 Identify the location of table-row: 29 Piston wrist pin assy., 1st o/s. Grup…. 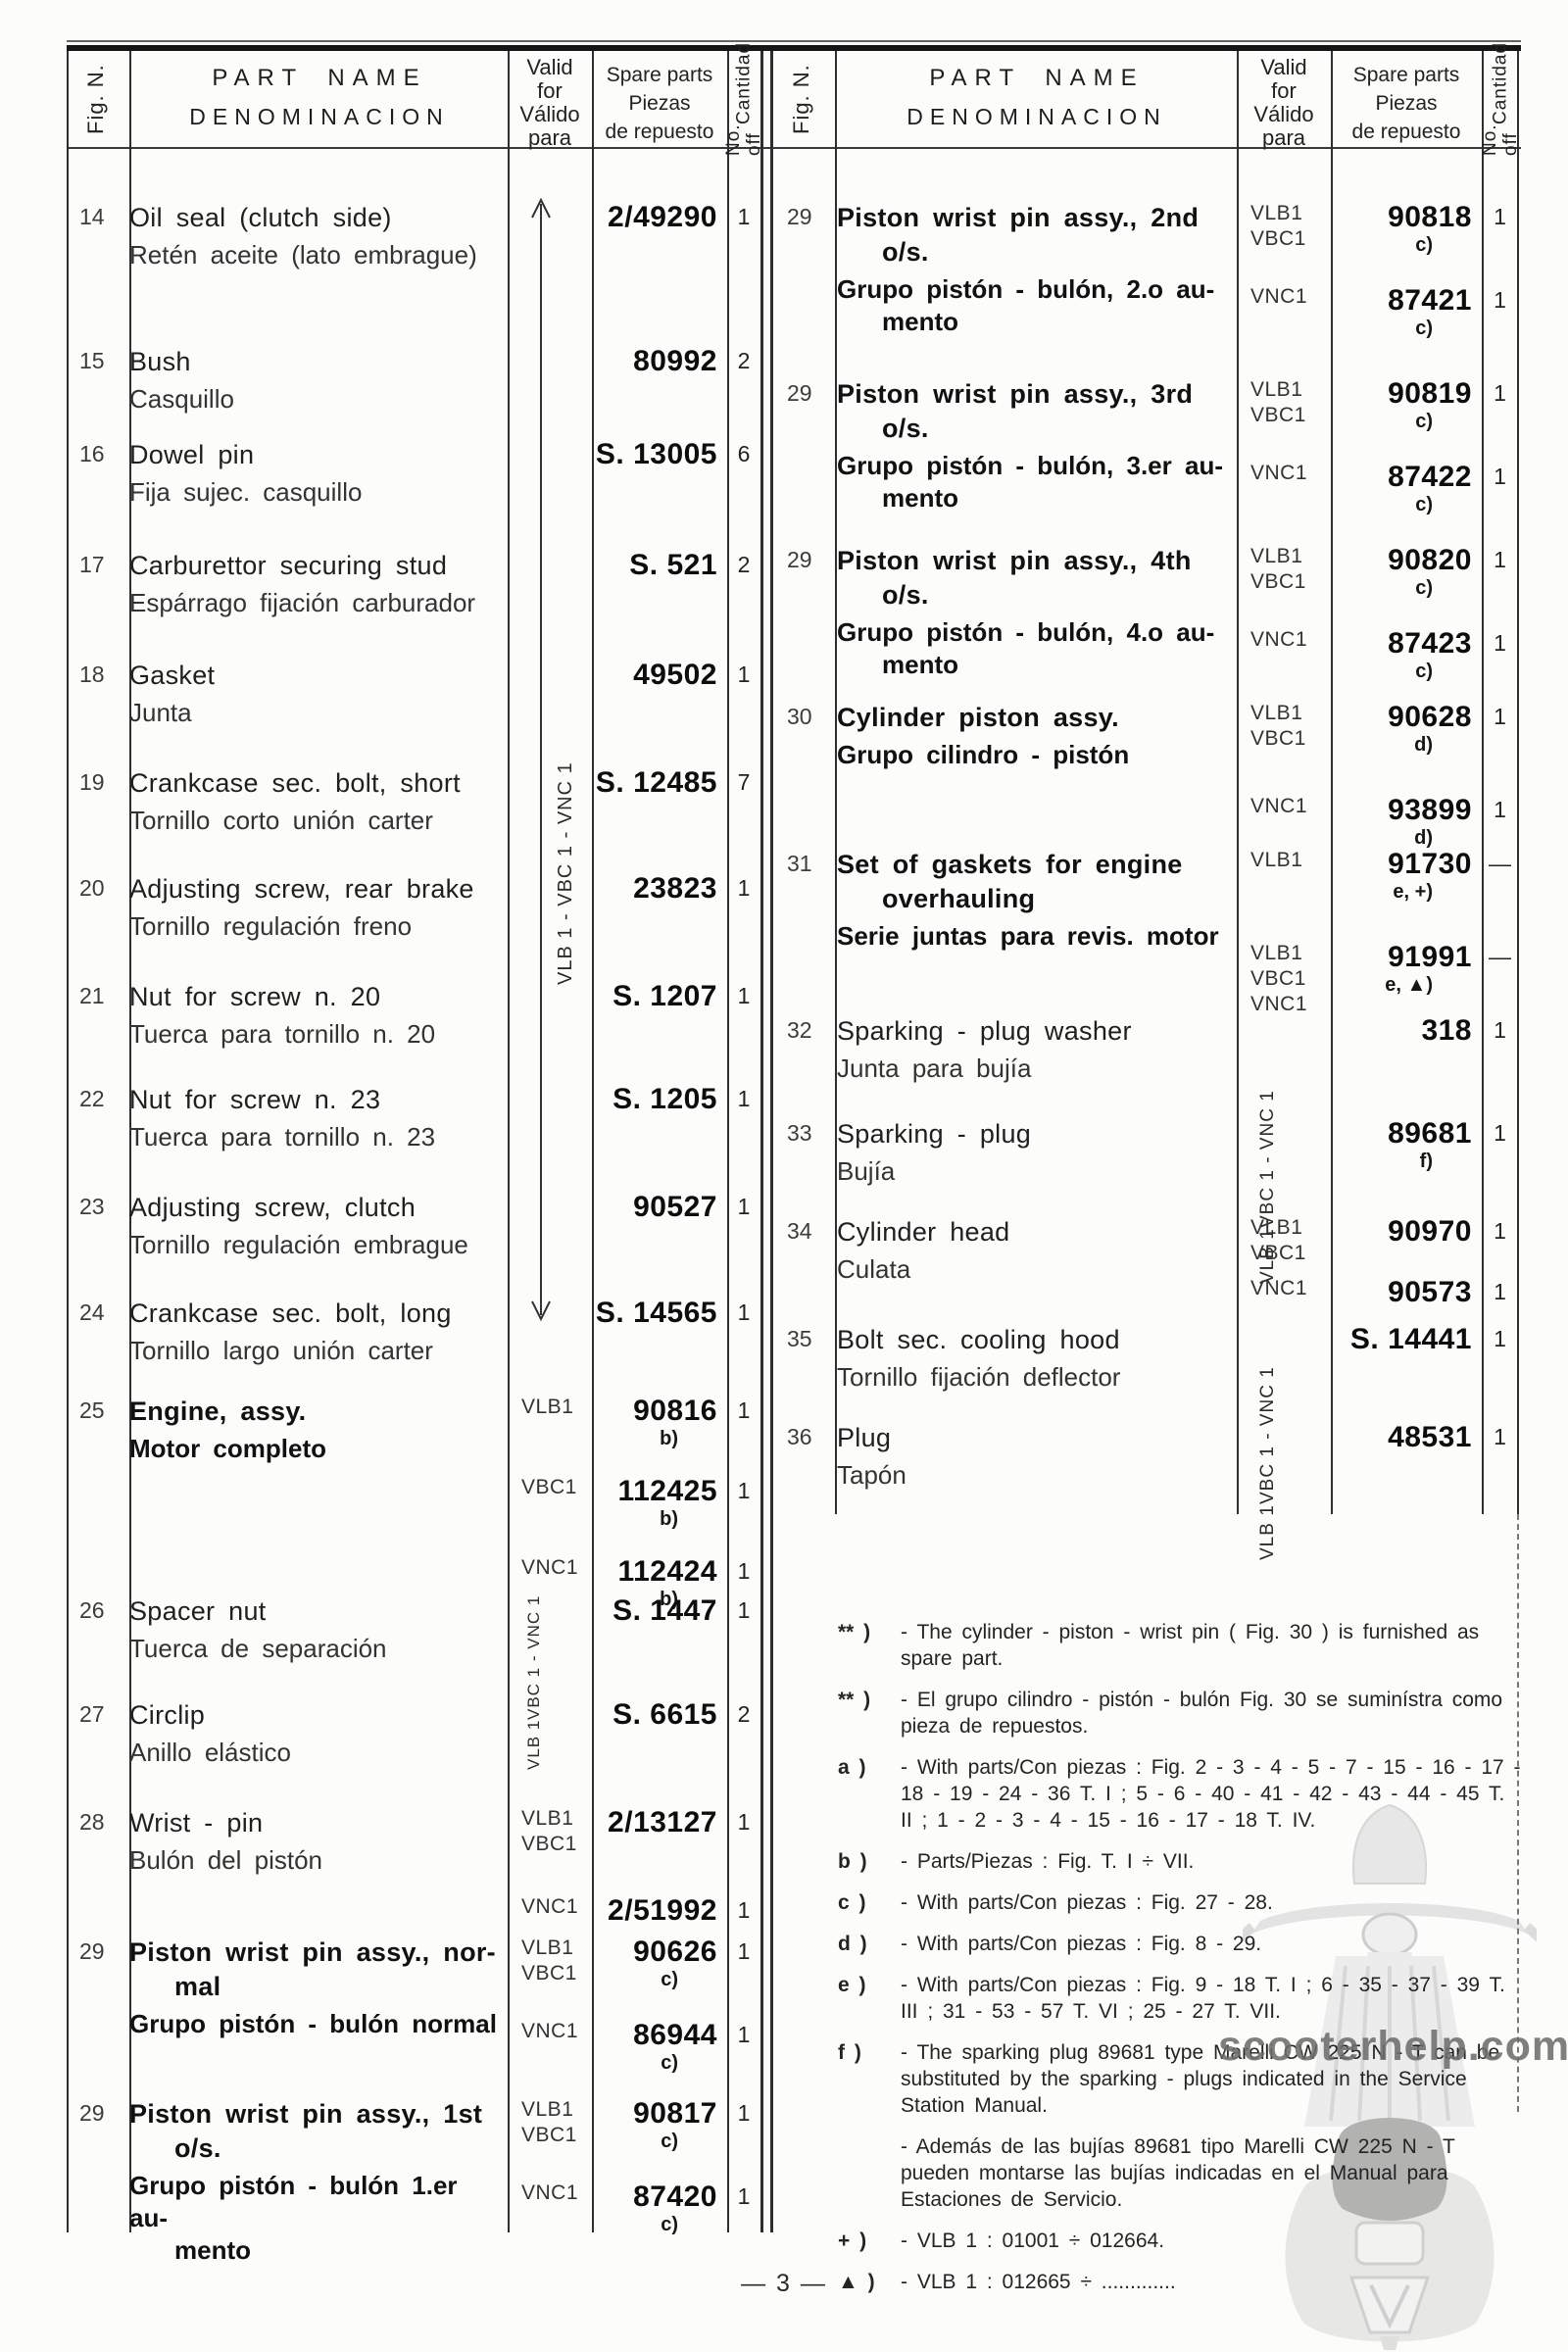
(413, 2181).